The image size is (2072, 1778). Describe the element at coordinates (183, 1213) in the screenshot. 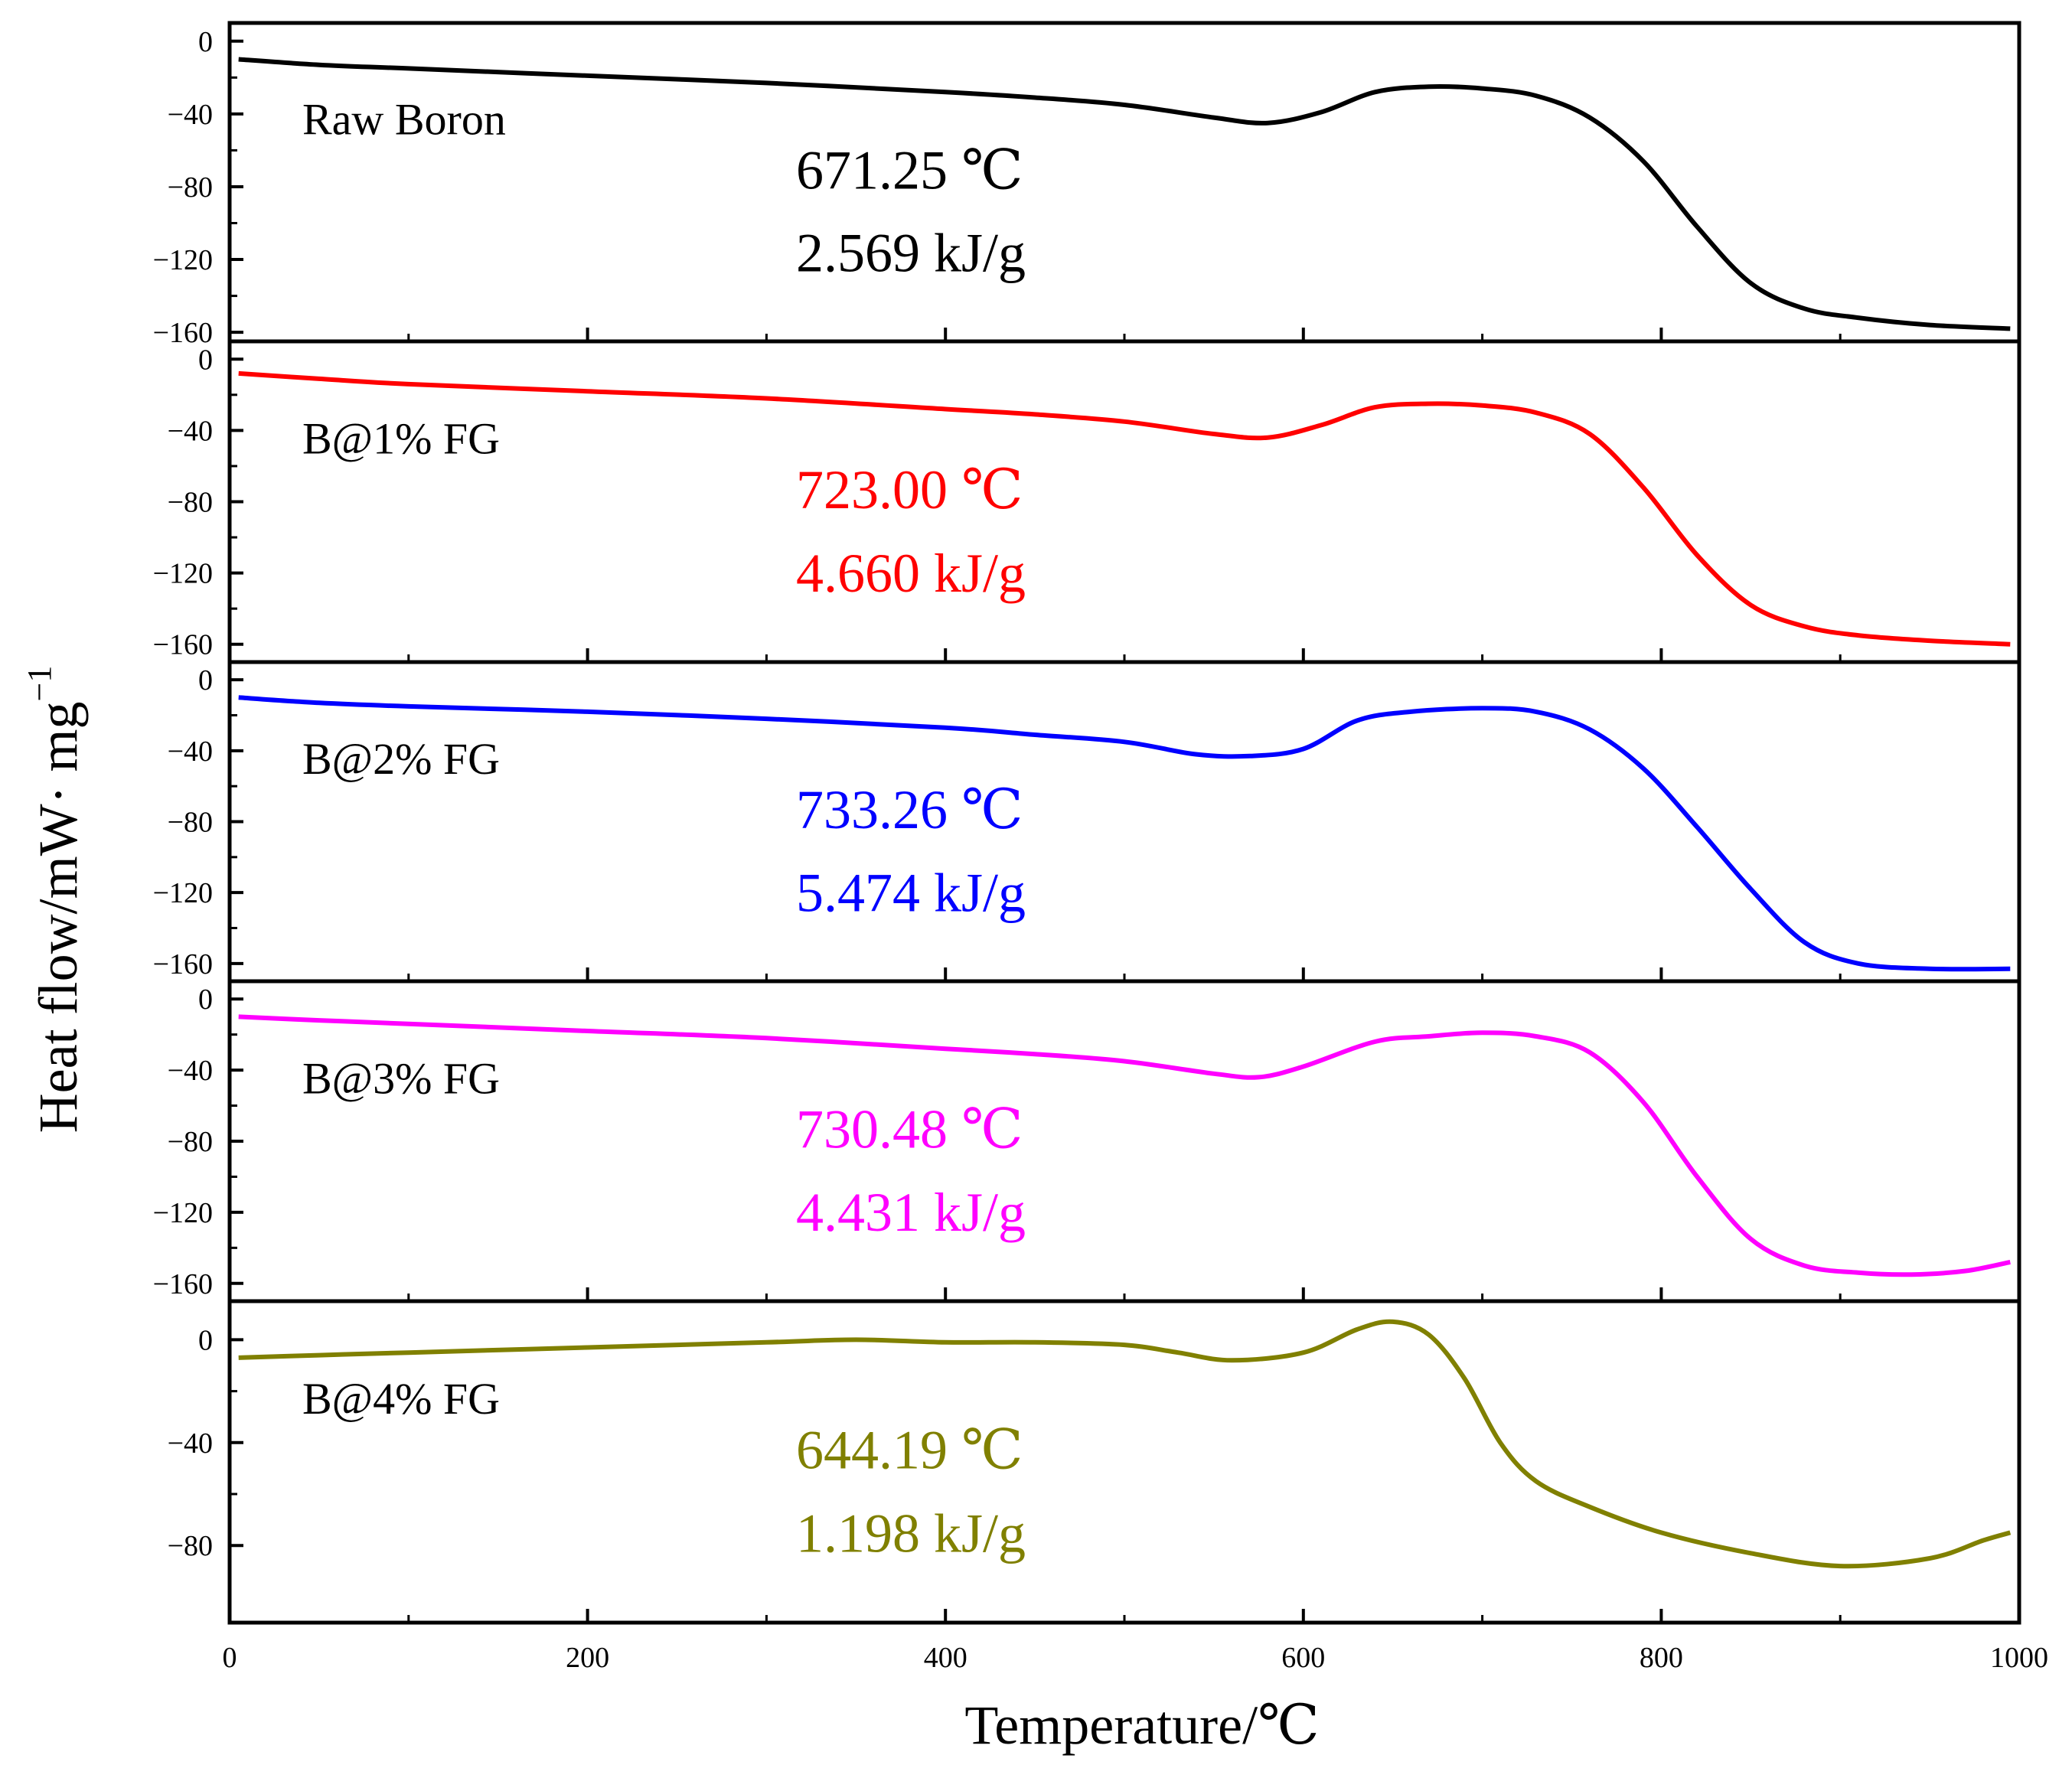

I see `panel-4-ytick-label: −120` at that location.